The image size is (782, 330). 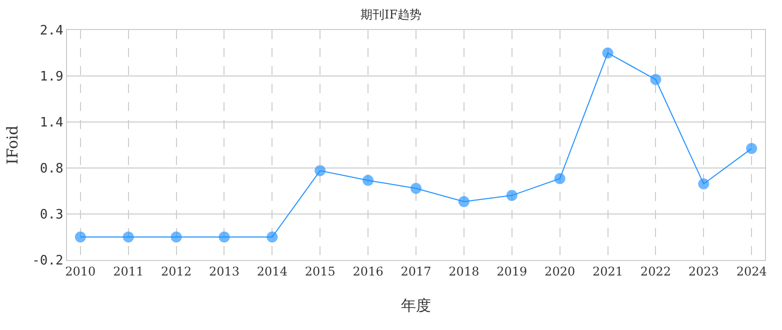 I want to click on y-tick-label: 2.4, so click(x=52, y=31).